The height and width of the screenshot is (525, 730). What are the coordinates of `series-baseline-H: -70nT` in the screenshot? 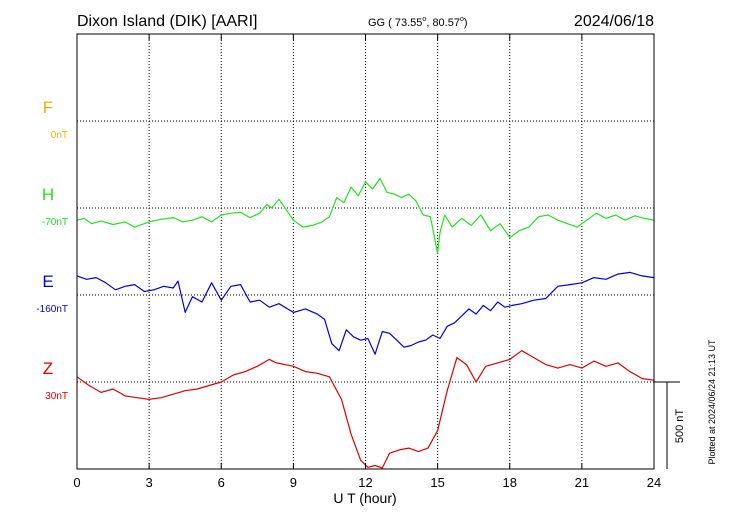 It's located at (55, 222).